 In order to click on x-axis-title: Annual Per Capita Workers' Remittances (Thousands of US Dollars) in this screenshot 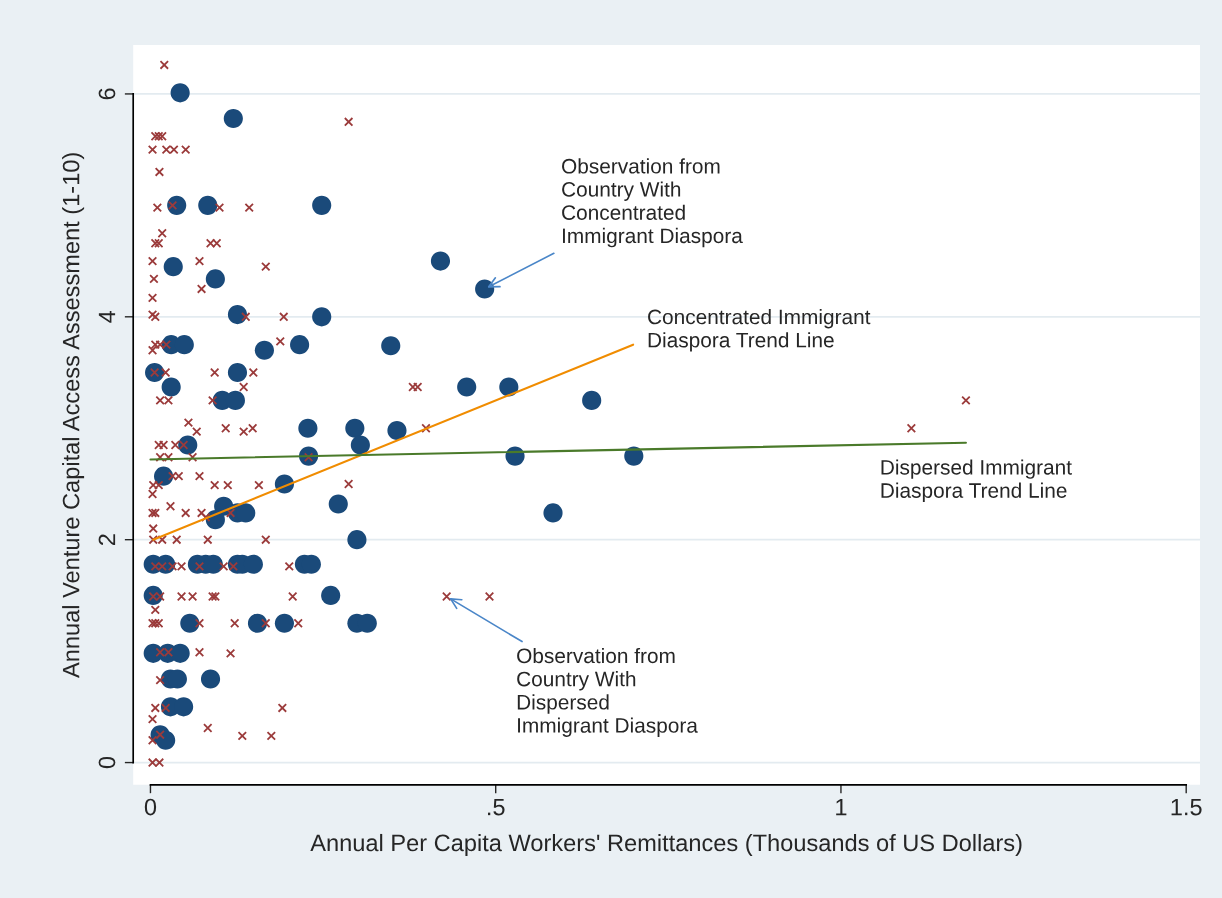, I will do `click(666, 844)`.